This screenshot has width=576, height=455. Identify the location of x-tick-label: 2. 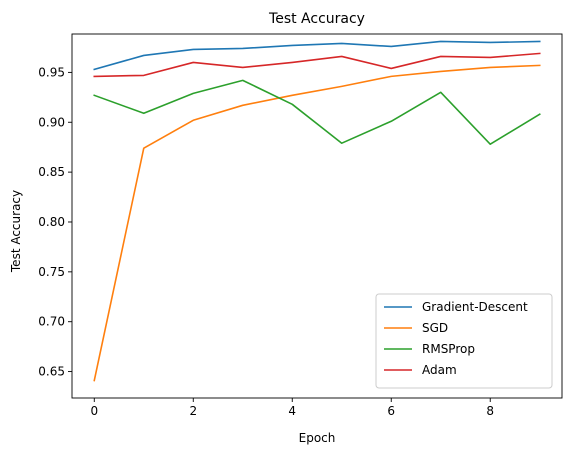
(193, 411).